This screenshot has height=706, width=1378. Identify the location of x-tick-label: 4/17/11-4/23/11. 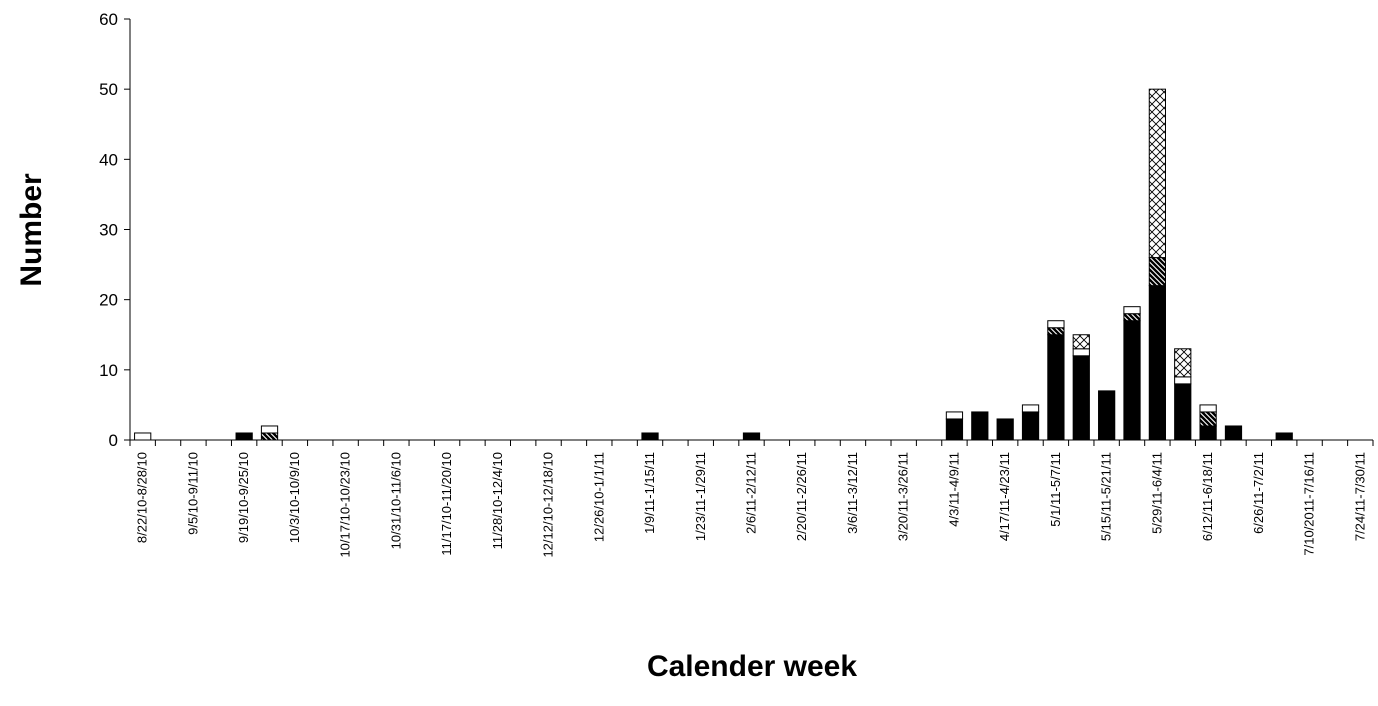
(1004, 496).